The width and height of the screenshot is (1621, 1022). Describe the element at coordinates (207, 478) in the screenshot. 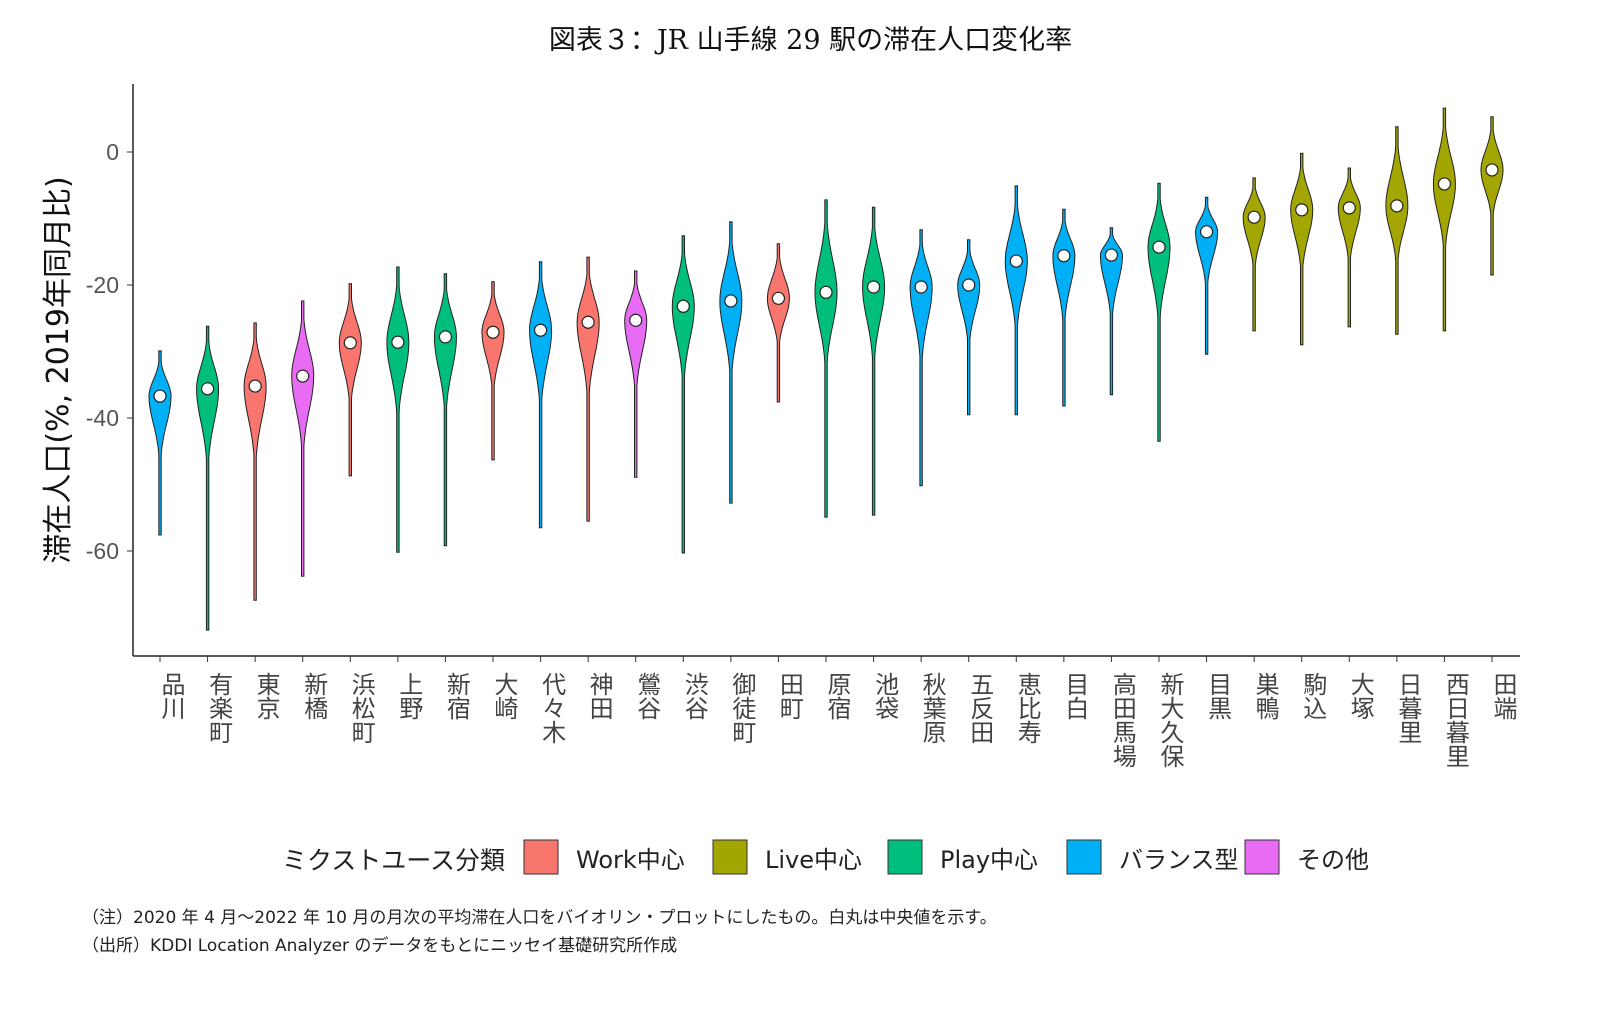

I see `violin-有楽町` at that location.